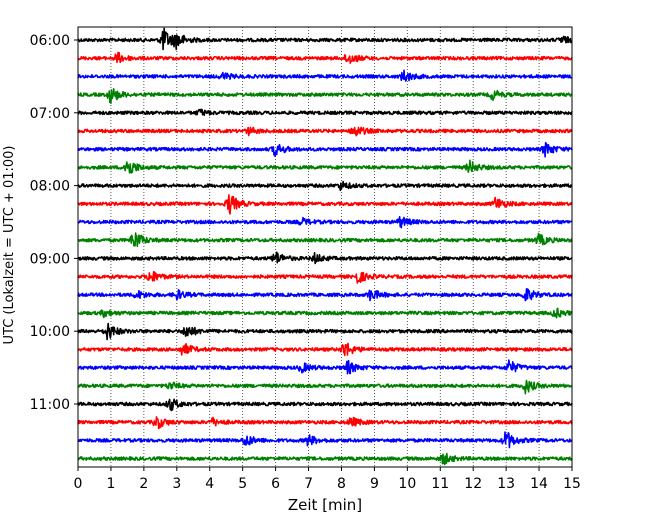 Image resolution: width=650 pixels, height=524 pixels. I want to click on y-tick-label: 08:00, so click(50, 187).